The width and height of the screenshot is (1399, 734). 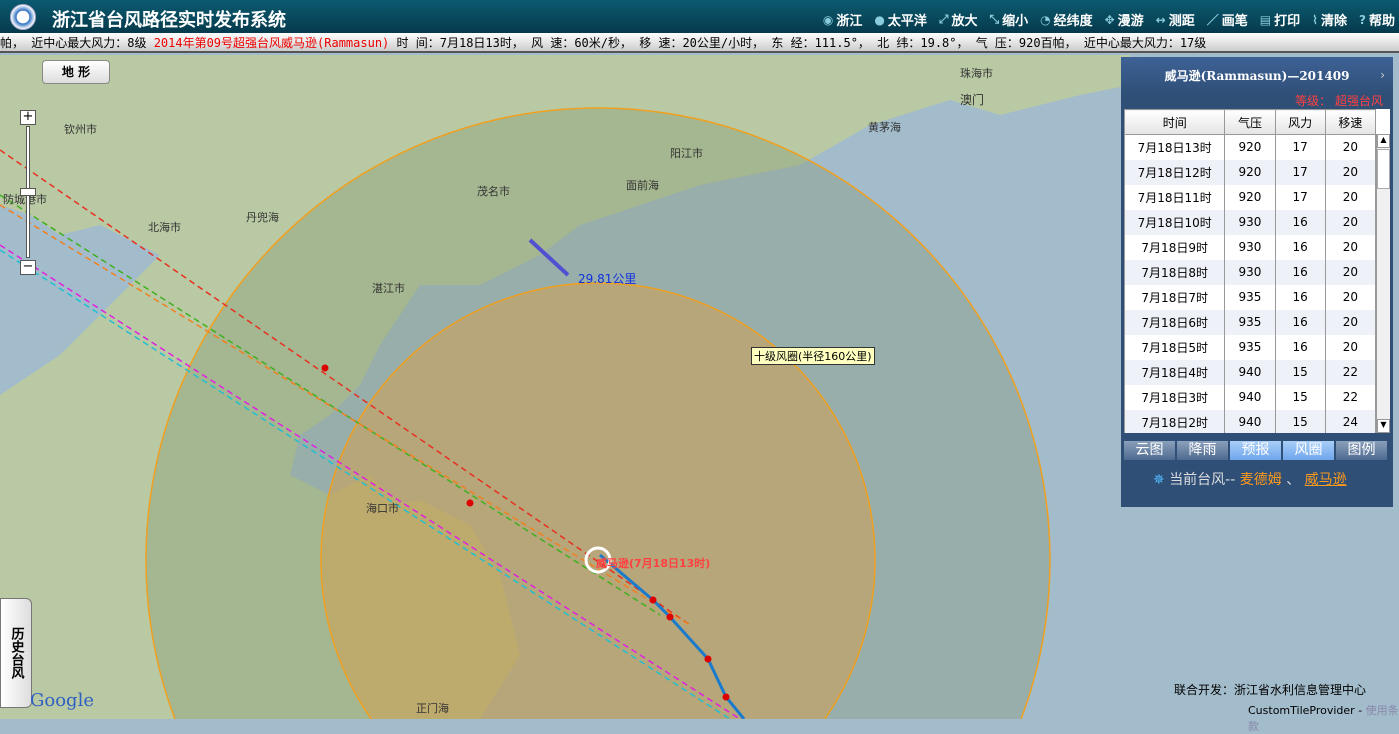 What do you see at coordinates (1109, 19) in the screenshot?
I see `pan-icon: ✥` at bounding box center [1109, 19].